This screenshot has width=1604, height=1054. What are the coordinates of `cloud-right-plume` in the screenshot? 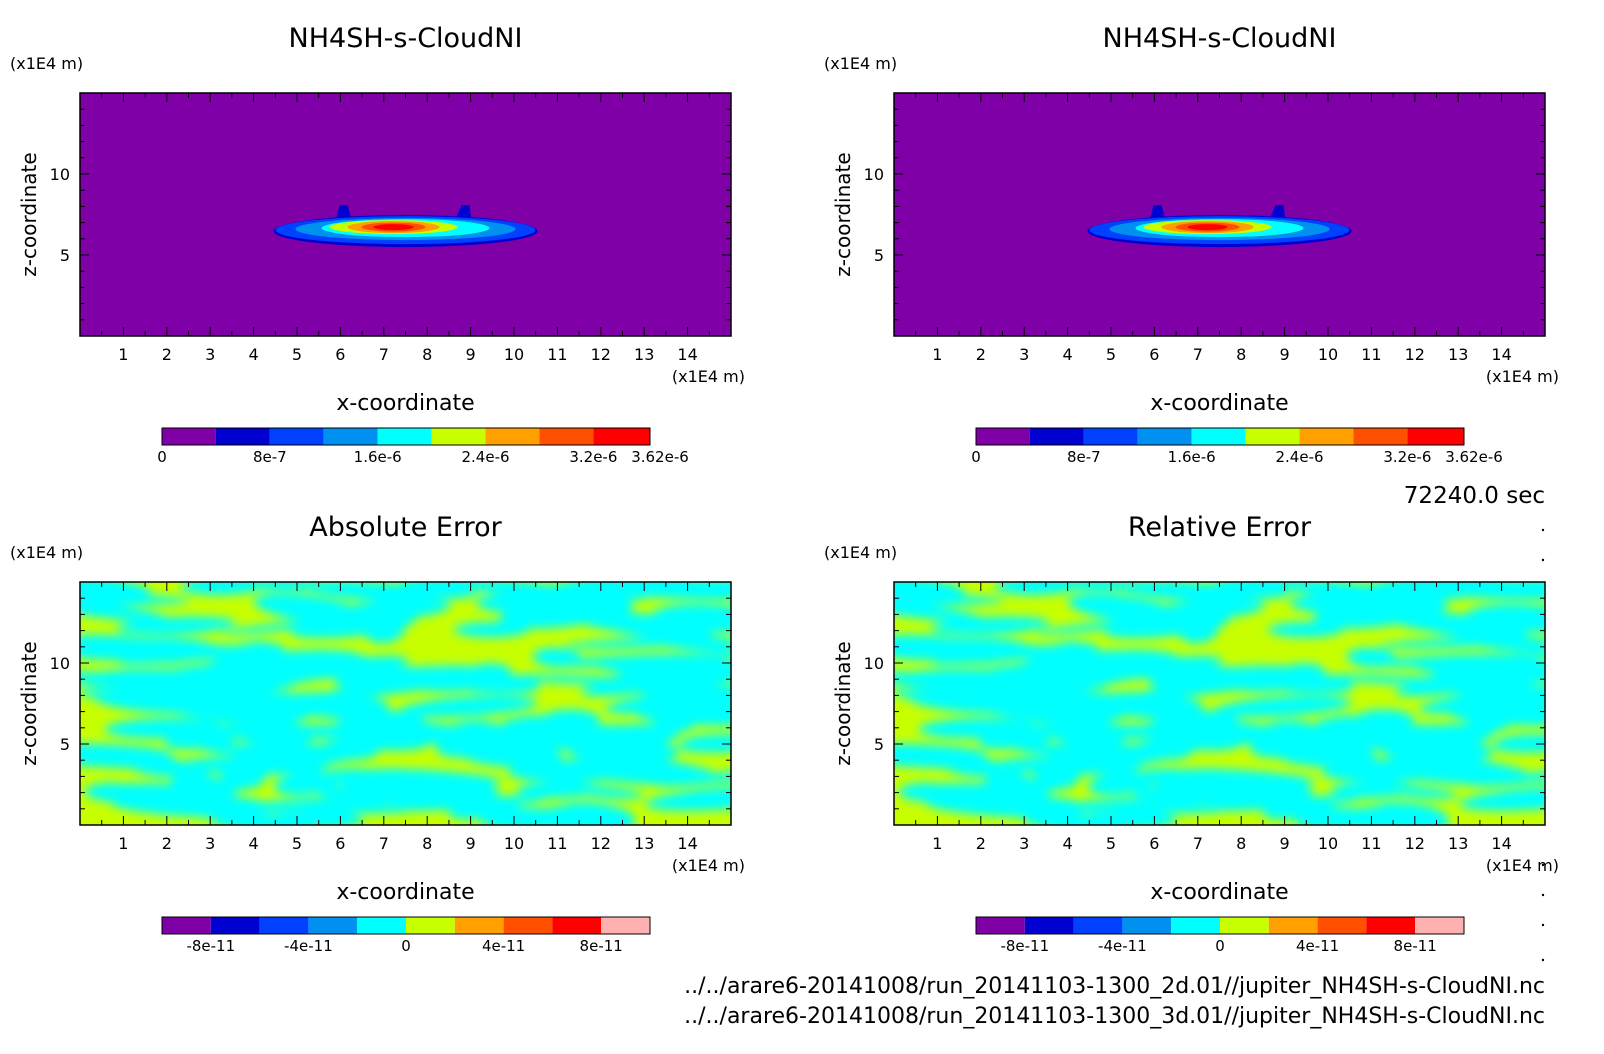 It's located at (463, 213).